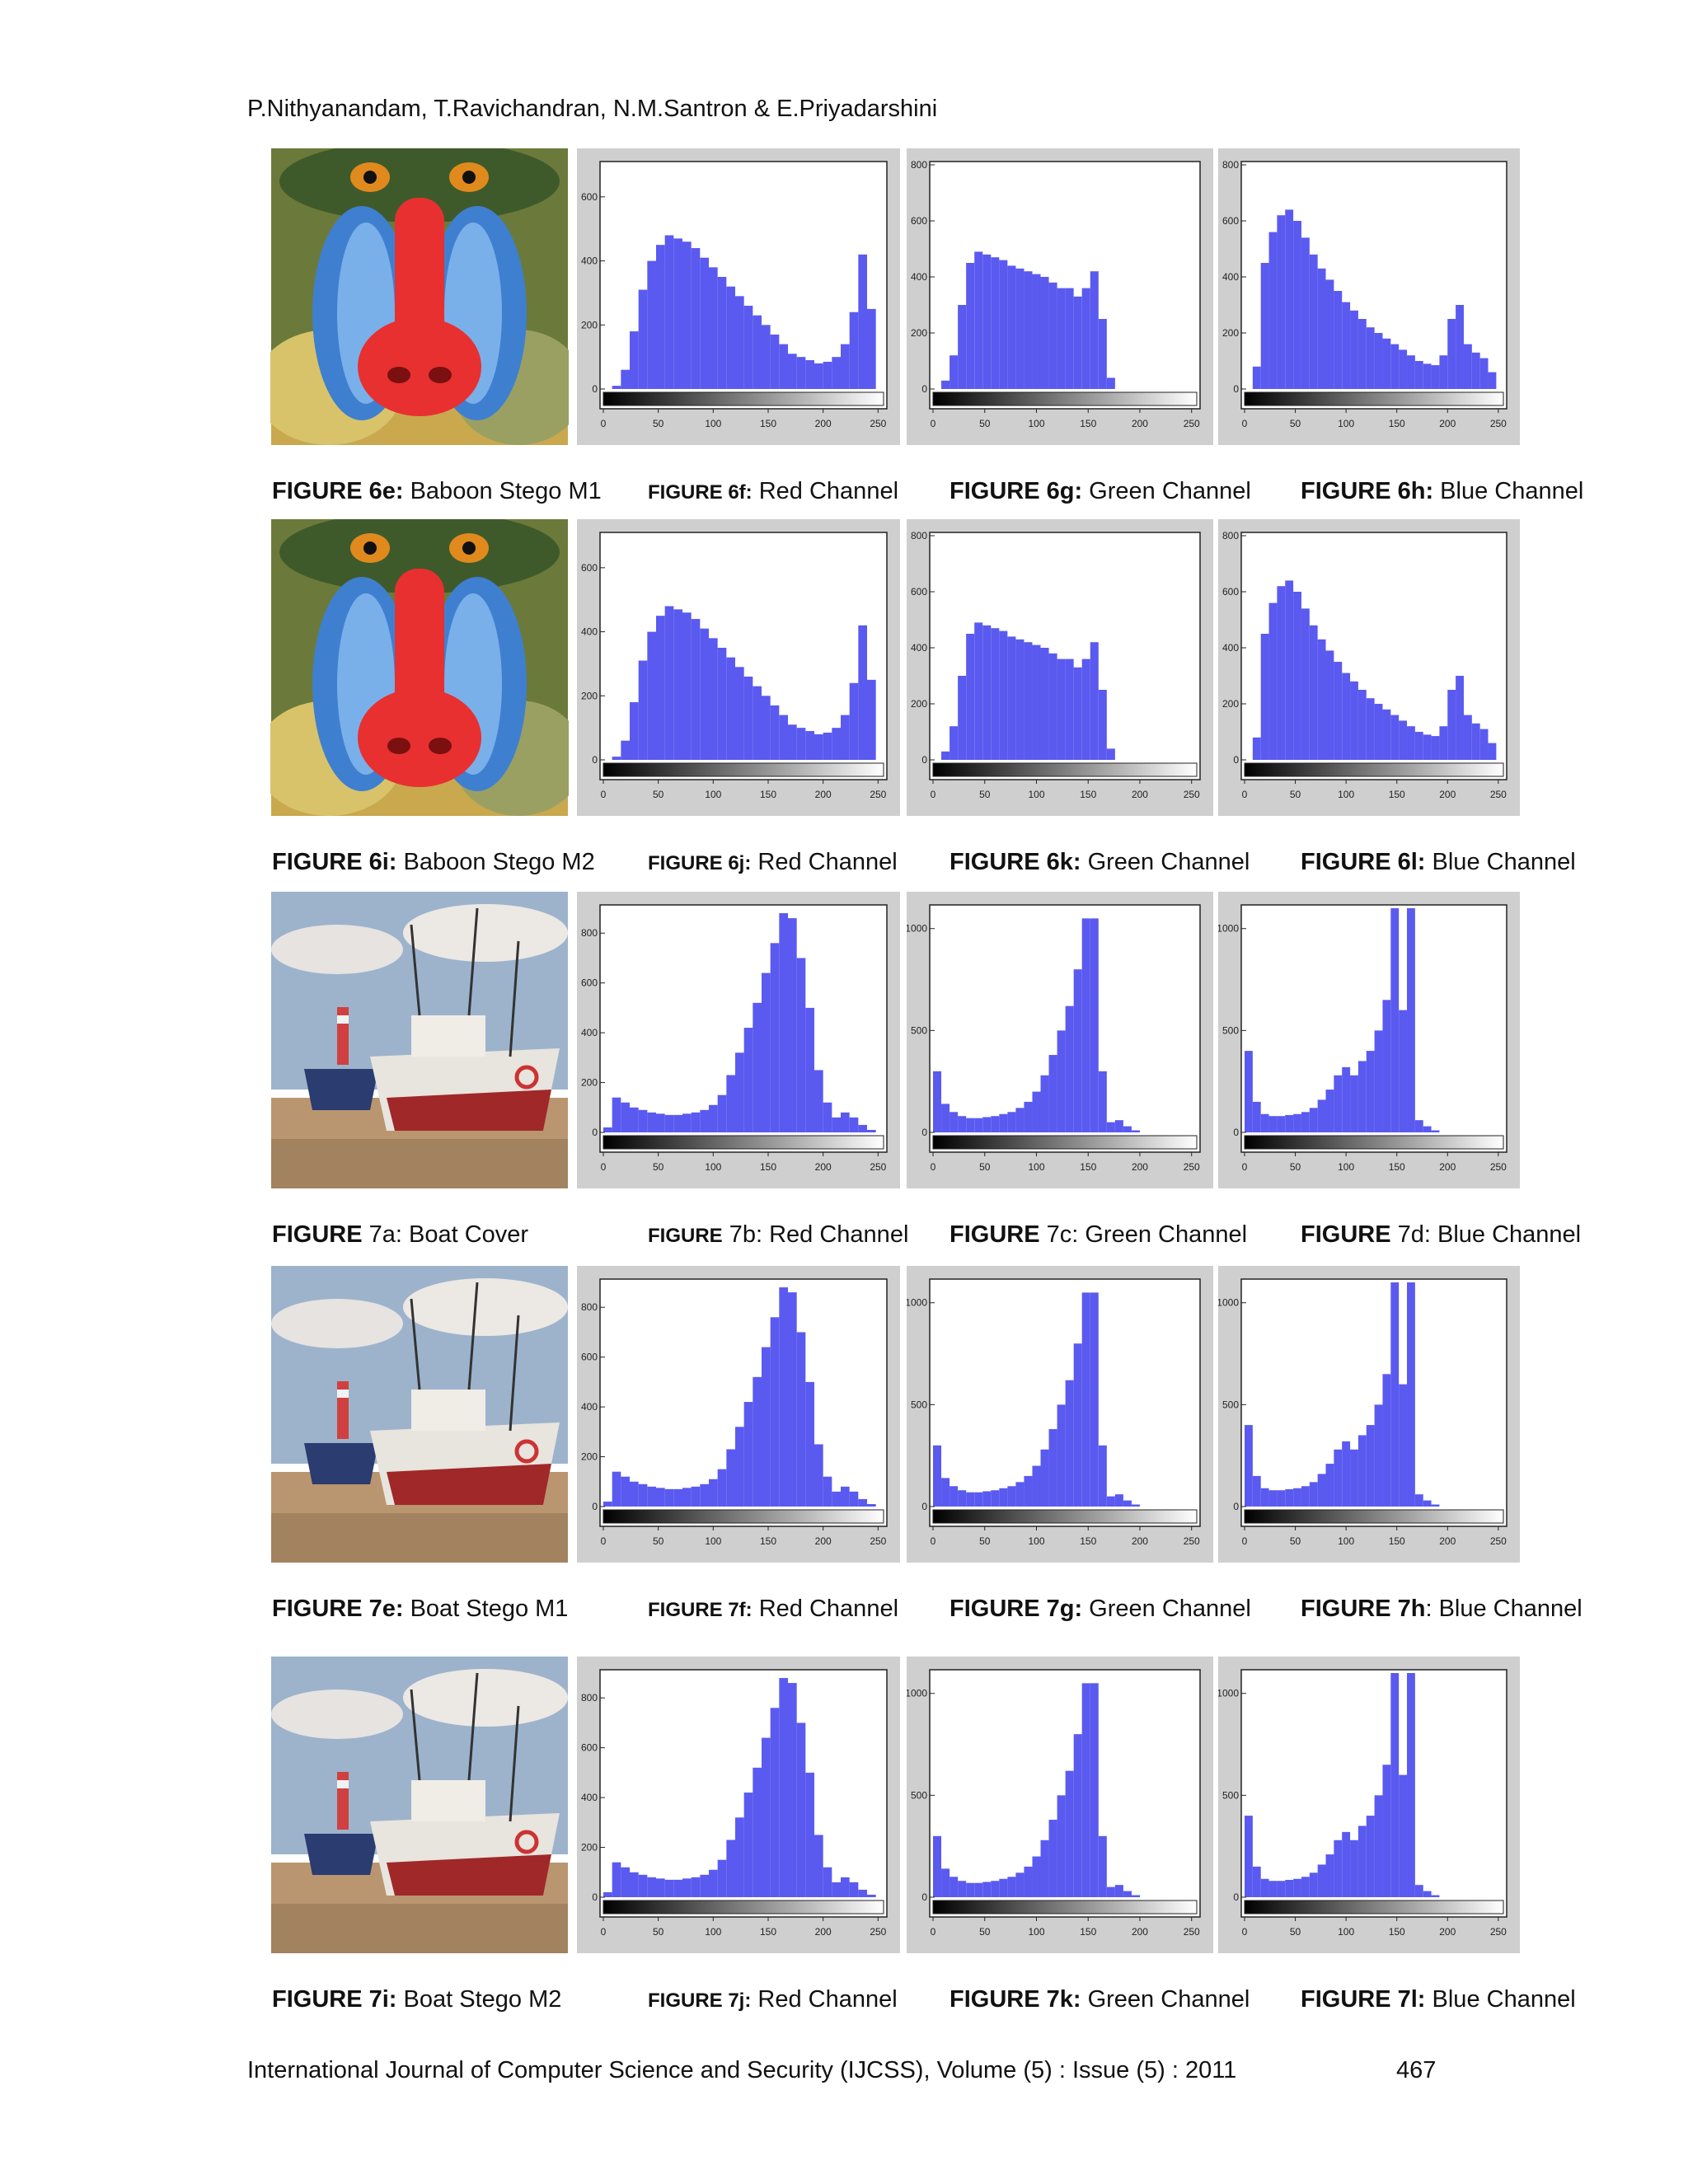  What do you see at coordinates (1448, 794) in the screenshot?
I see `x-tick-label: 200` at bounding box center [1448, 794].